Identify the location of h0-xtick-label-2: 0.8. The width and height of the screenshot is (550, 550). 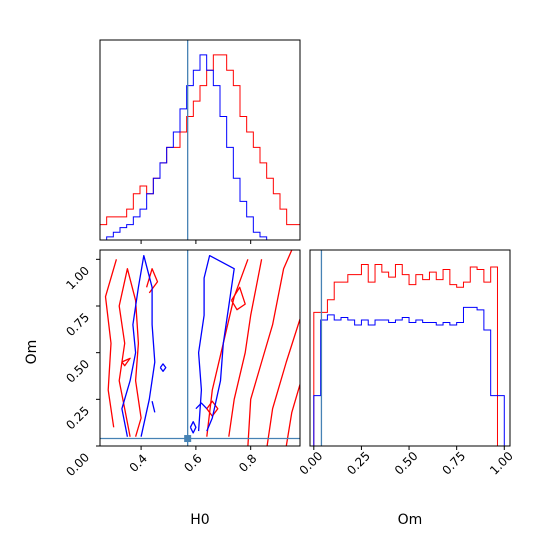
(247, 462).